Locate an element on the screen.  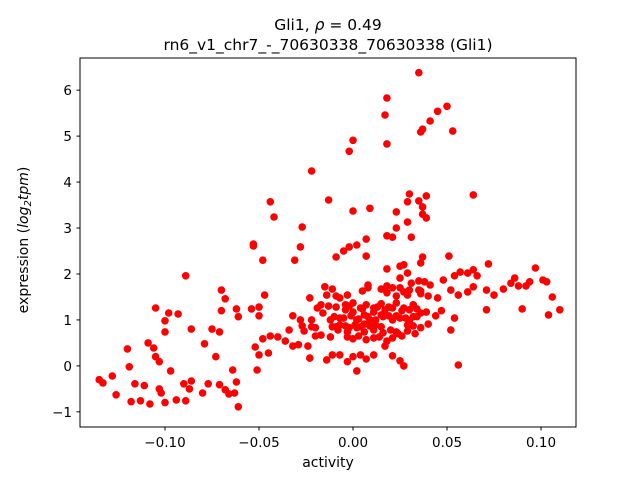
x-tick-label: 0.05 is located at coordinates (447, 443).